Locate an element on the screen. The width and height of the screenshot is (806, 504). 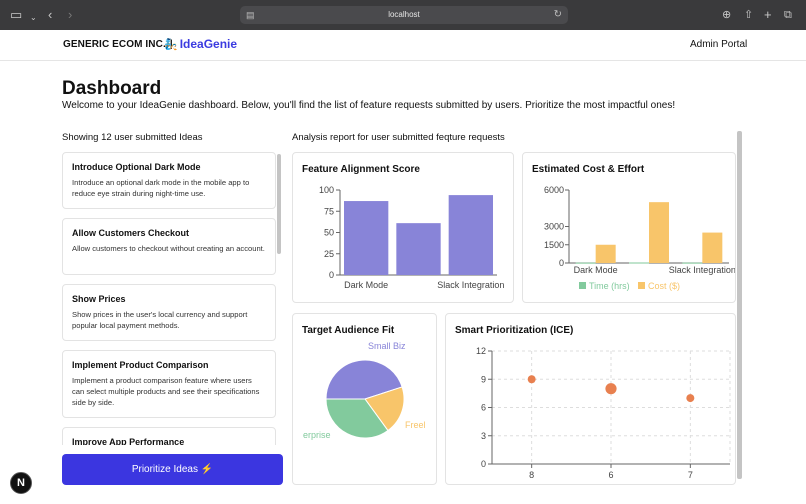
browser-toolbar: ▭ ⌄ ‹ › ▤ localhost ↻ ⊕ ⇧ + ⧉ is located at coordinates (403, 15).